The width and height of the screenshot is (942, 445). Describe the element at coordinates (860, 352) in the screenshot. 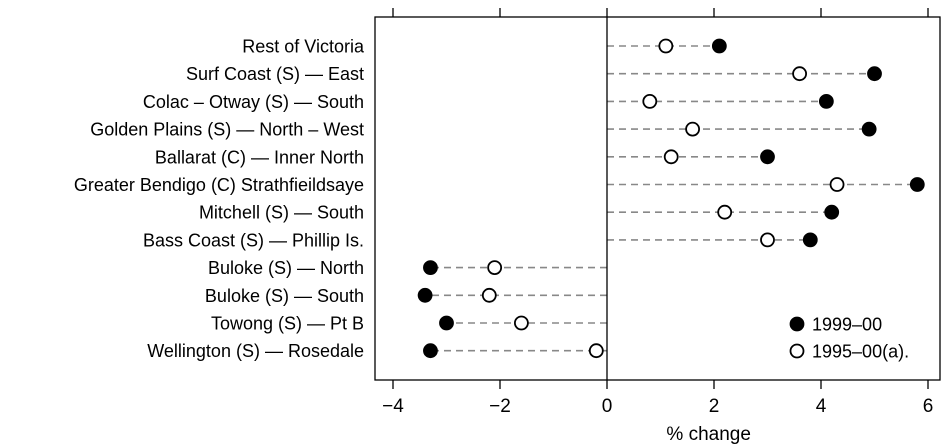

I see `legend-label: 1995–00(a).` at that location.